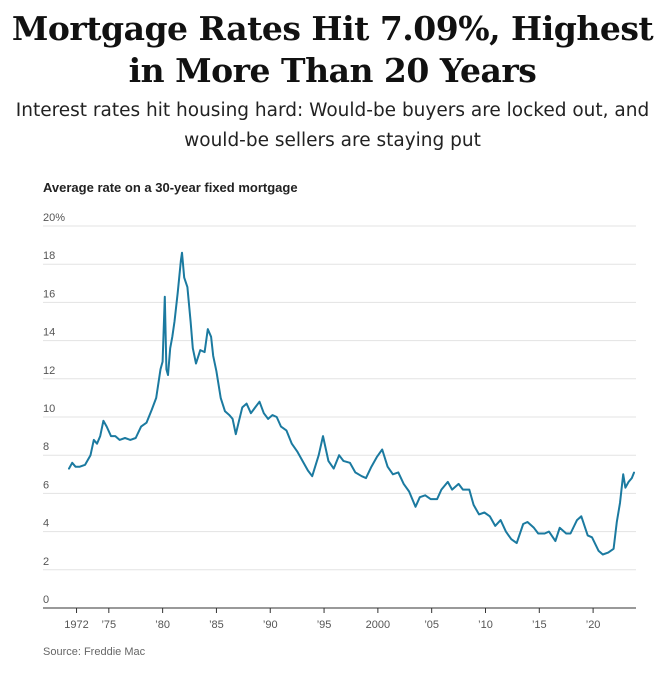 The height and width of the screenshot is (677, 665). Describe the element at coordinates (108, 625) in the screenshot. I see `x-tick-label: ’75` at that location.